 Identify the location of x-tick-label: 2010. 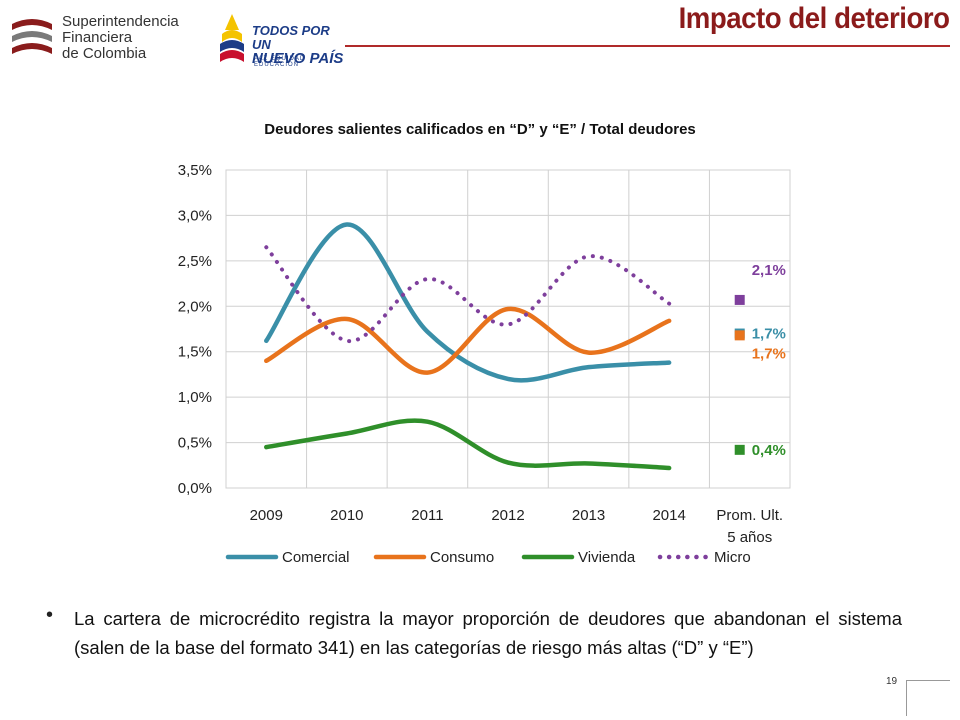
(346, 515).